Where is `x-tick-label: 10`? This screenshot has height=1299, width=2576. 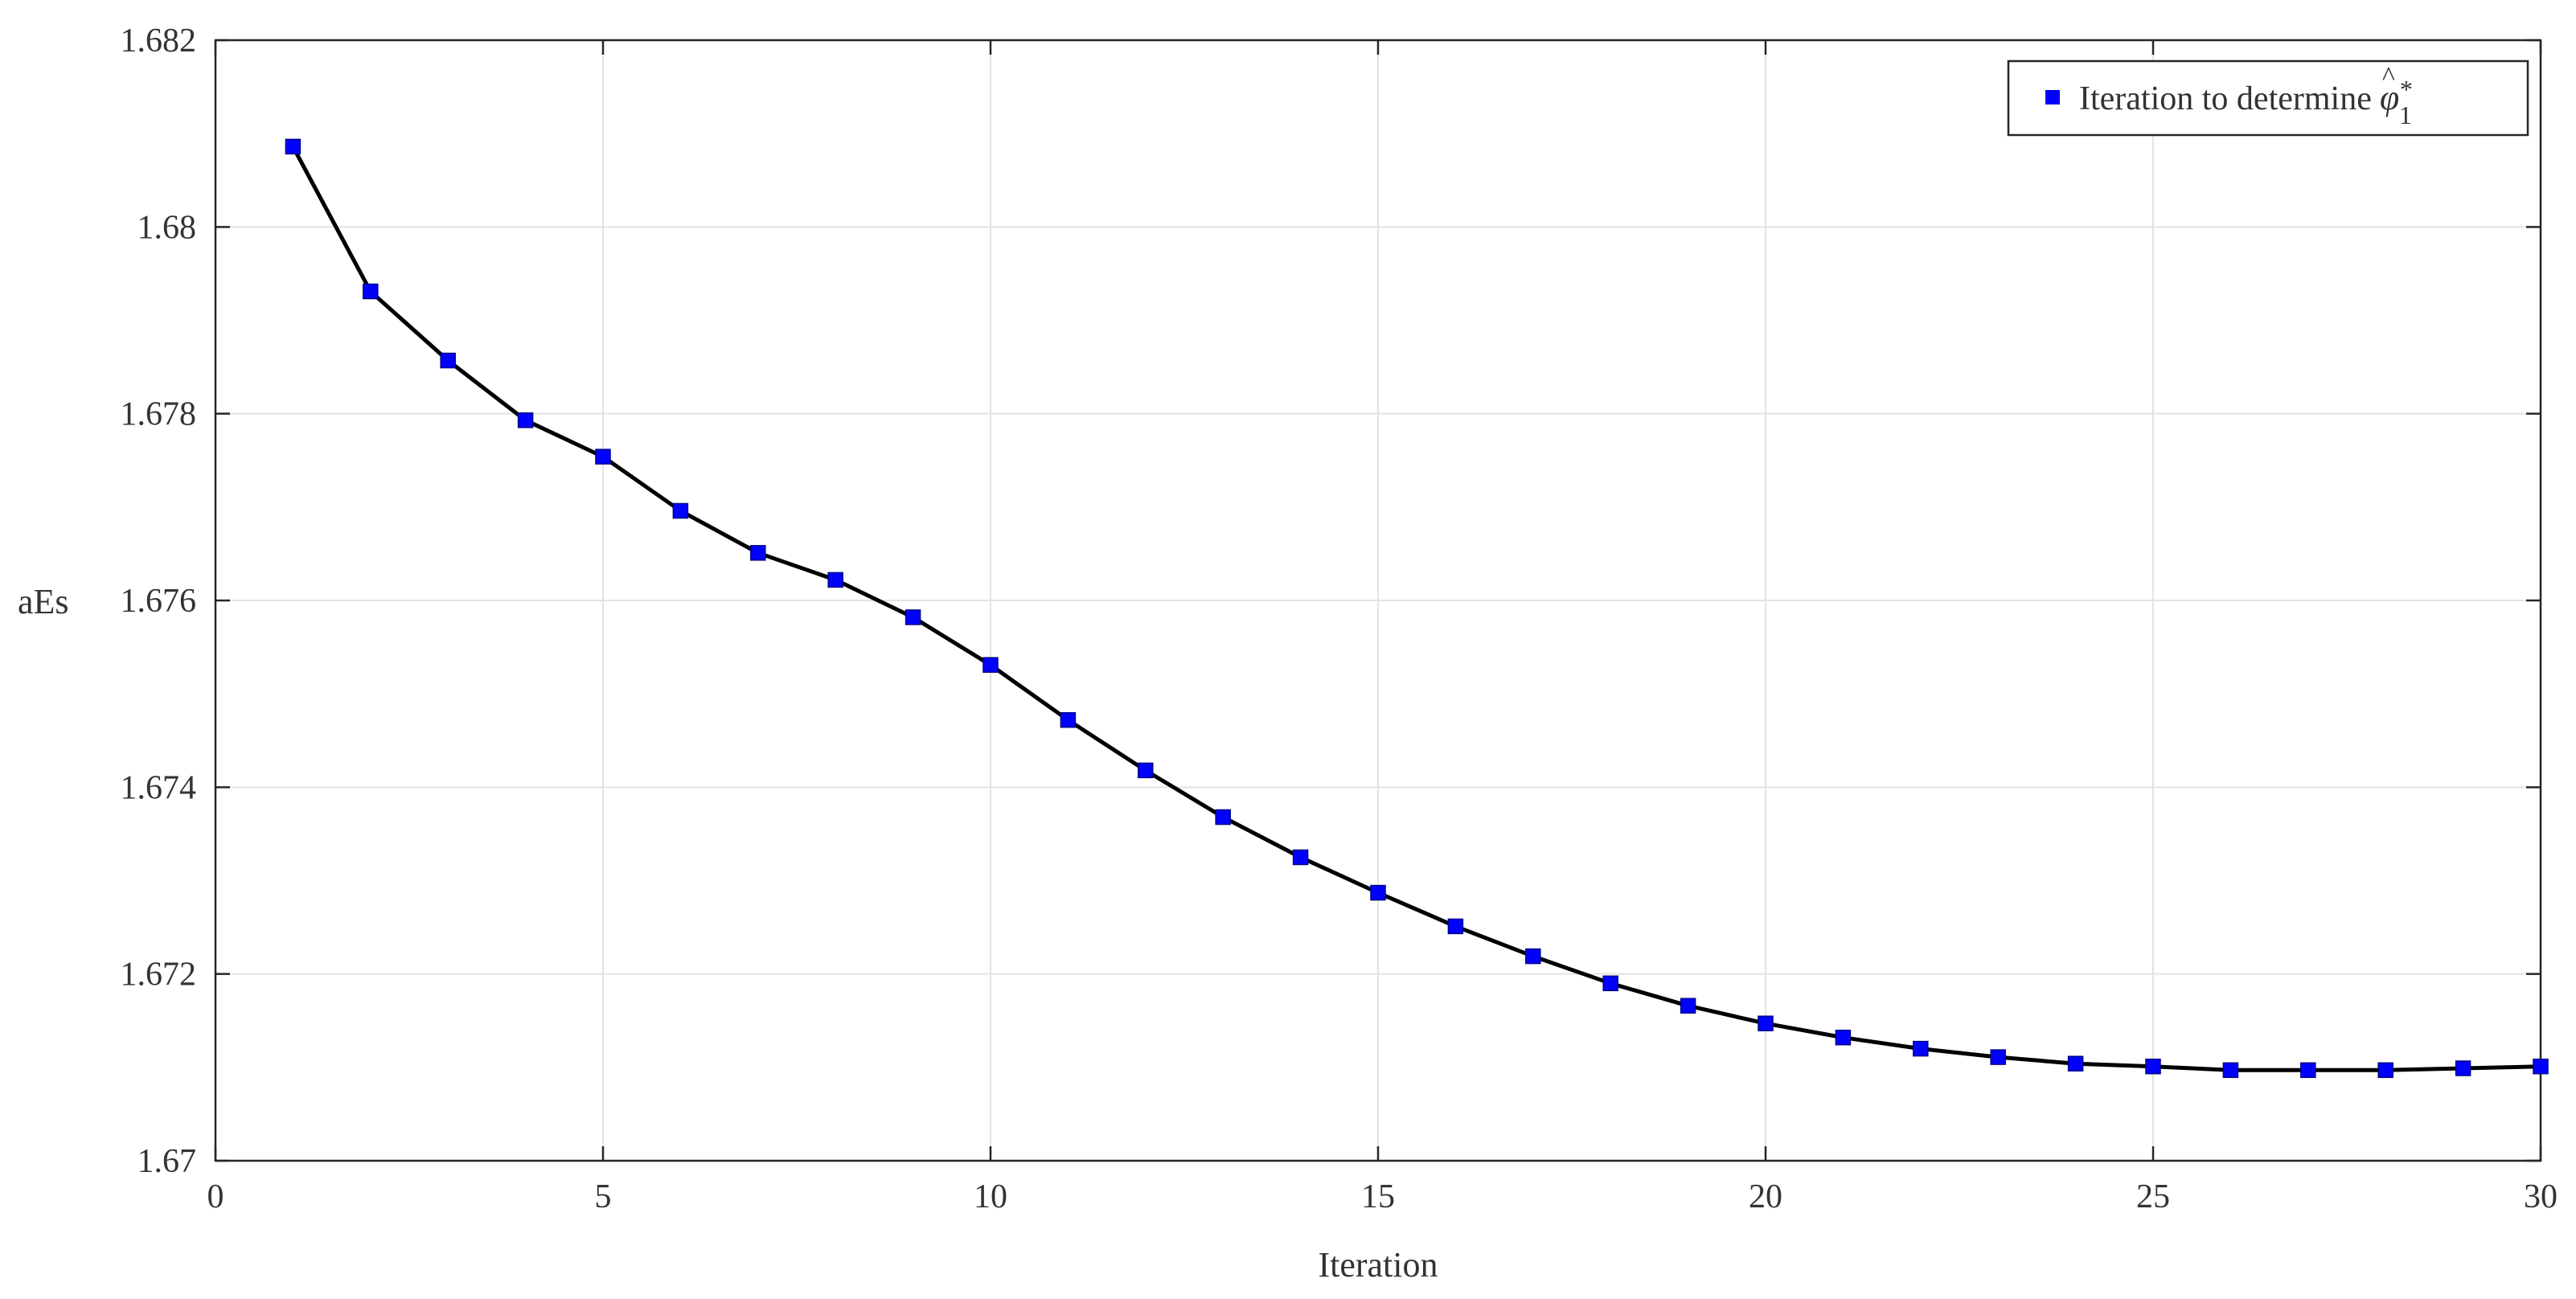 x-tick-label: 10 is located at coordinates (991, 1196).